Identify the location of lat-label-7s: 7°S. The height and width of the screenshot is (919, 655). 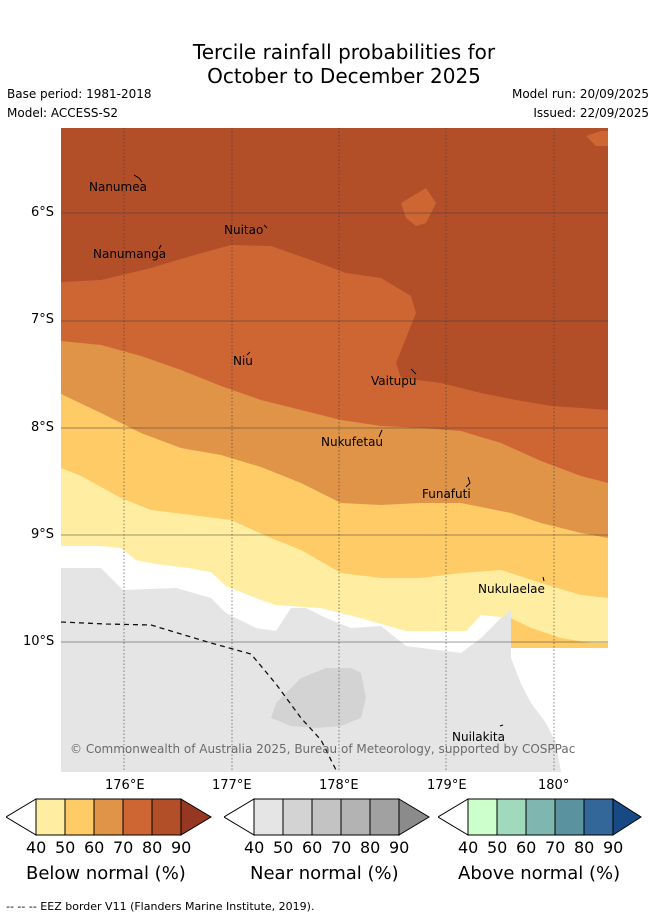
(43, 319).